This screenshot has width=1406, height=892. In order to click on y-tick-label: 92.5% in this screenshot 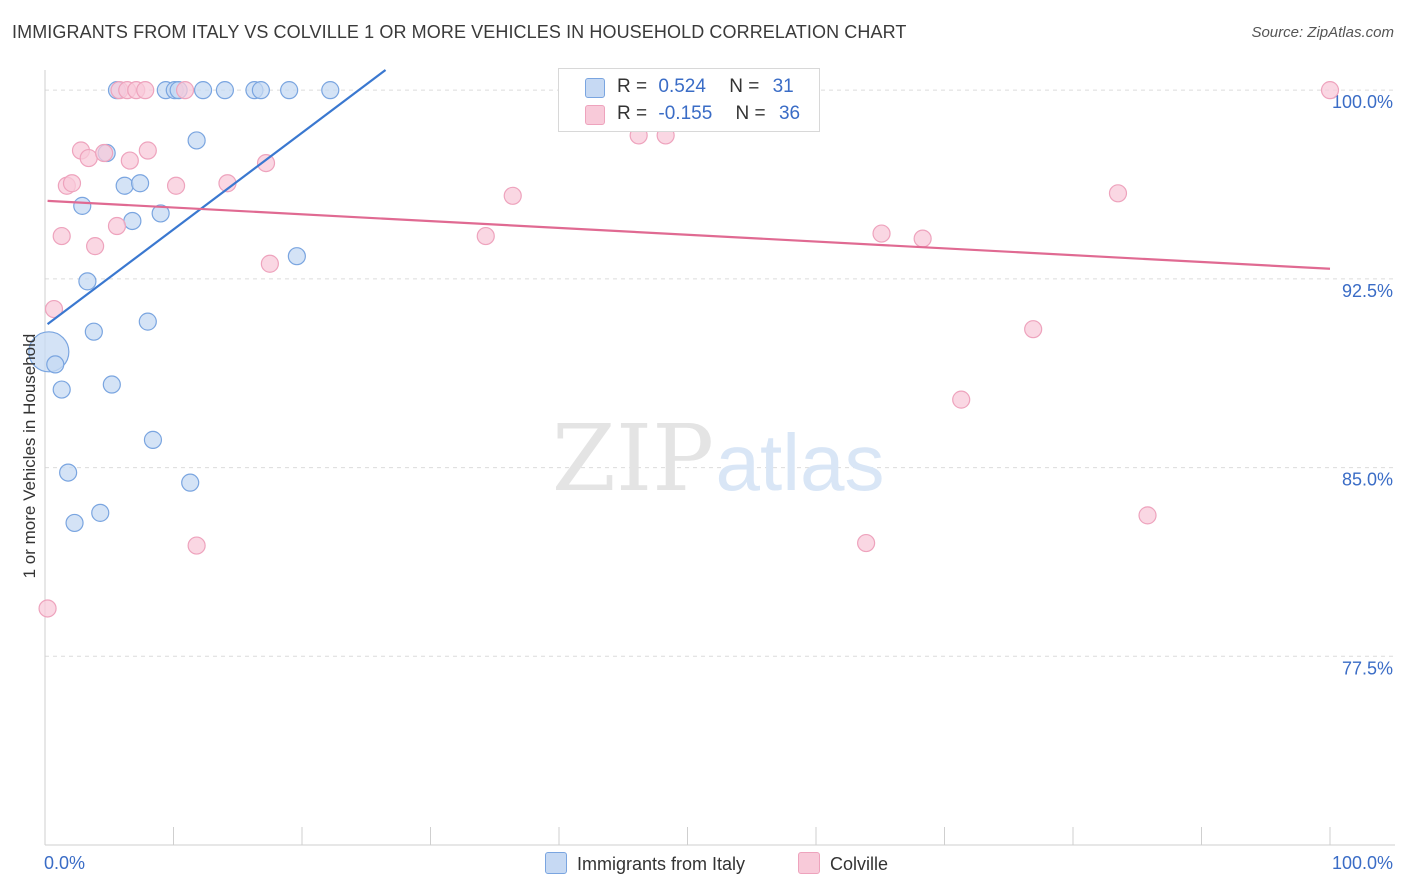, I will do `click(1367, 291)`.